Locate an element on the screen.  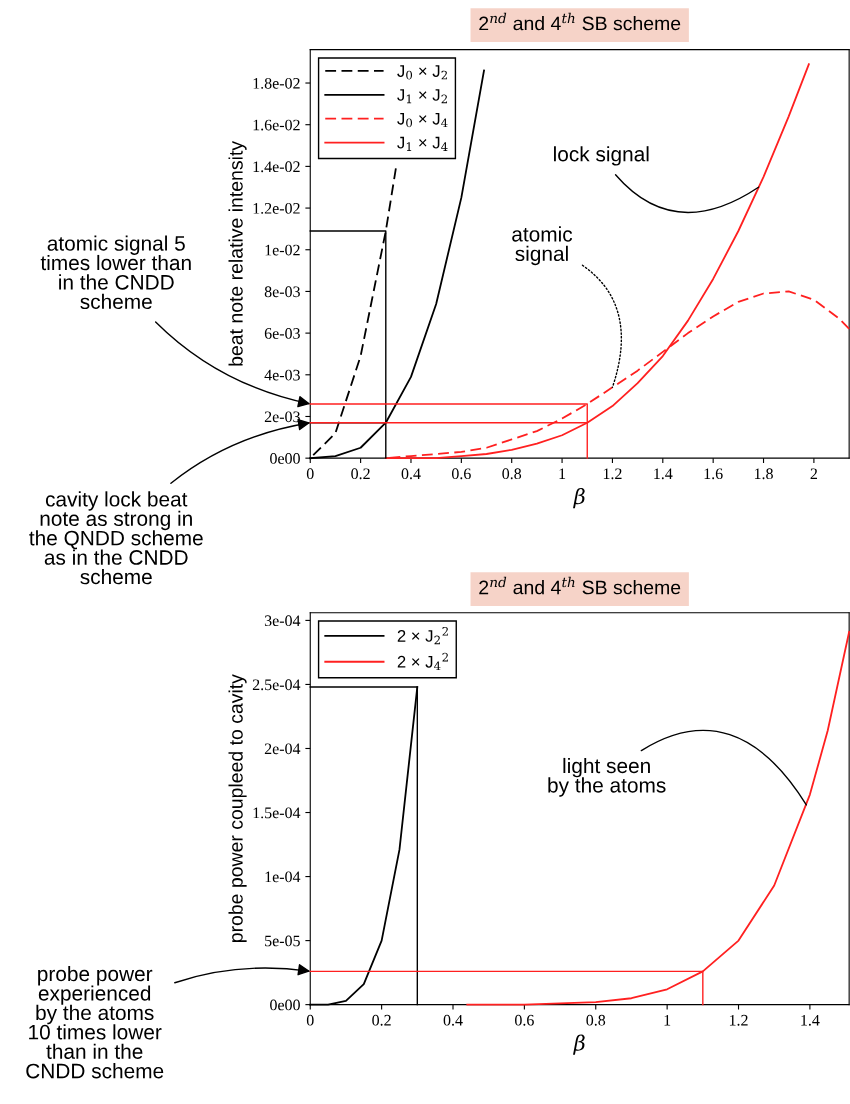
annotation: cavity lock beat note as strong in the QNDD scheme as in the CNDD scheme is located at coordinates (116, 538).